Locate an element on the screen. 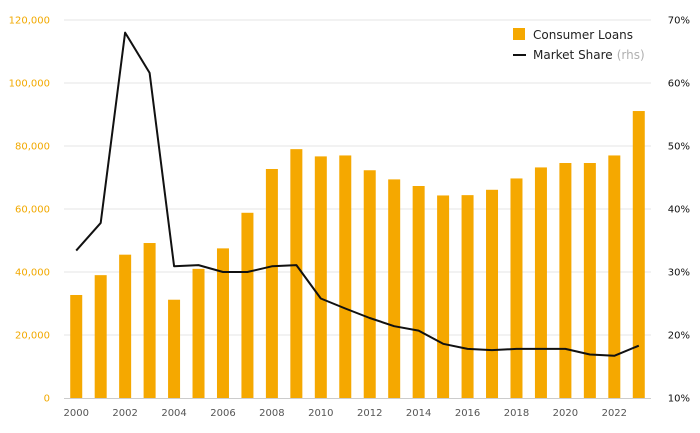  bar-2000 is located at coordinates (76, 346).